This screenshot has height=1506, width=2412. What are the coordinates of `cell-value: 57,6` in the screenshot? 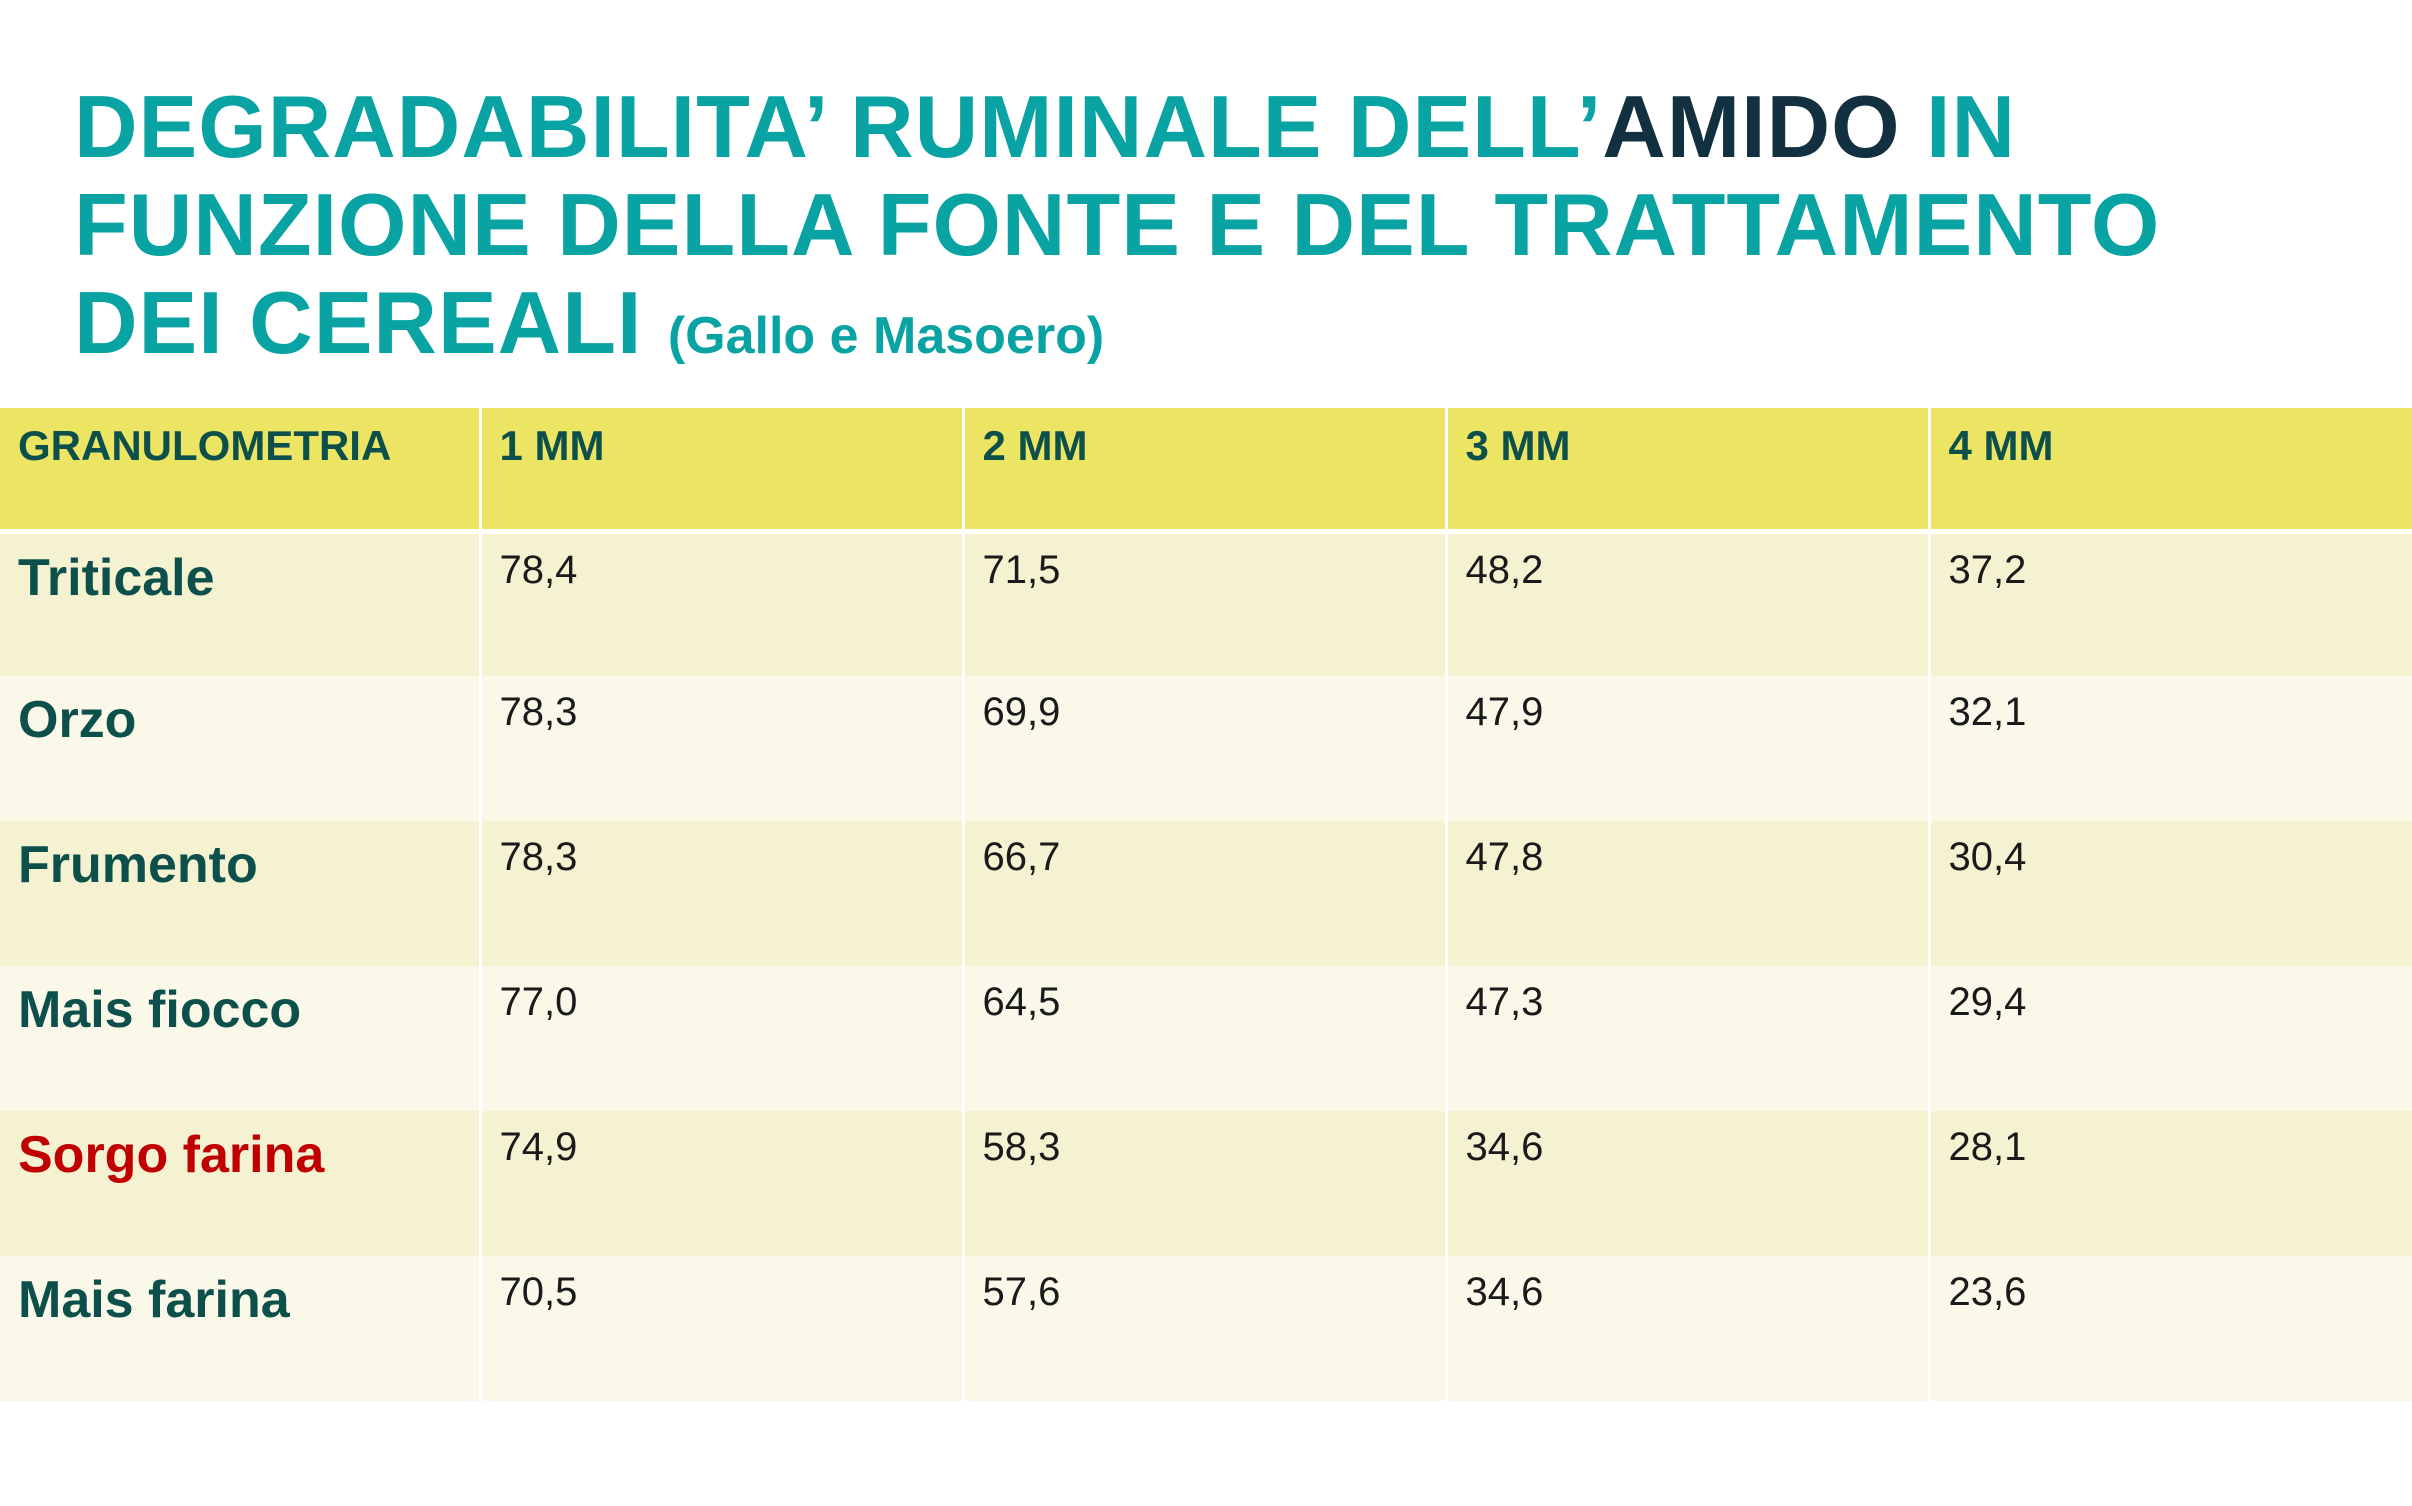 It's located at (1203, 1328).